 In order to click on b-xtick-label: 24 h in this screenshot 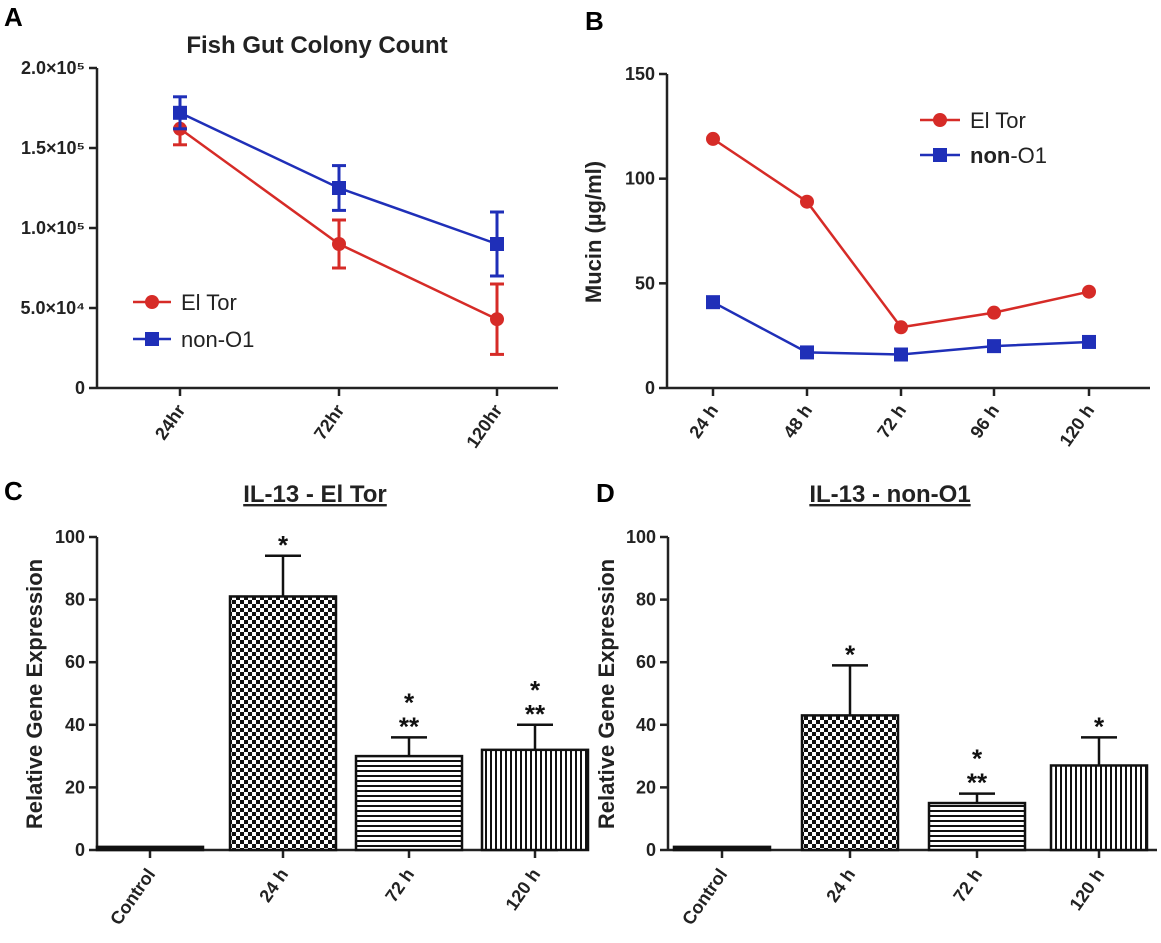, I will do `click(703, 421)`.